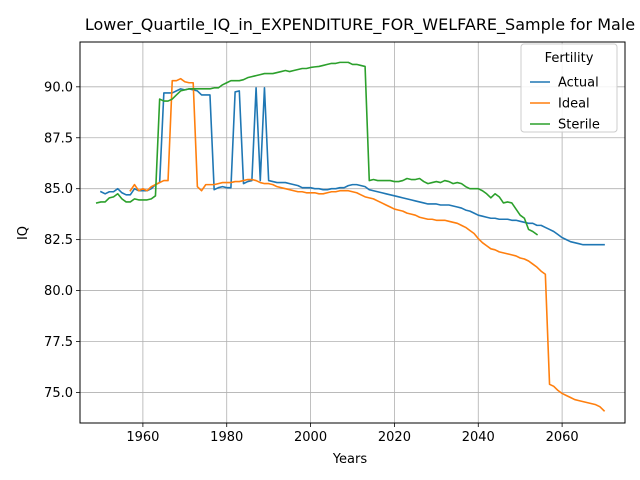 Image resolution: width=640 pixels, height=480 pixels. I want to click on legend-frame, so click(569, 88).